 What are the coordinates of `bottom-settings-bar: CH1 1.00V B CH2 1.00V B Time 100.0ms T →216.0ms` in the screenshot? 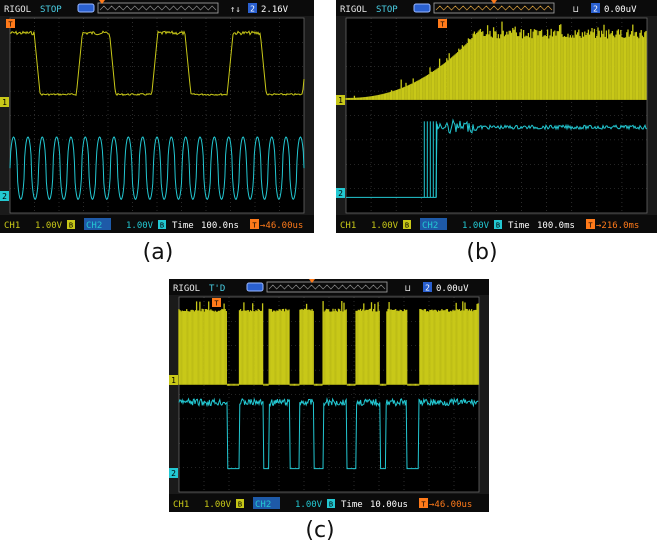 It's located at (496, 224).